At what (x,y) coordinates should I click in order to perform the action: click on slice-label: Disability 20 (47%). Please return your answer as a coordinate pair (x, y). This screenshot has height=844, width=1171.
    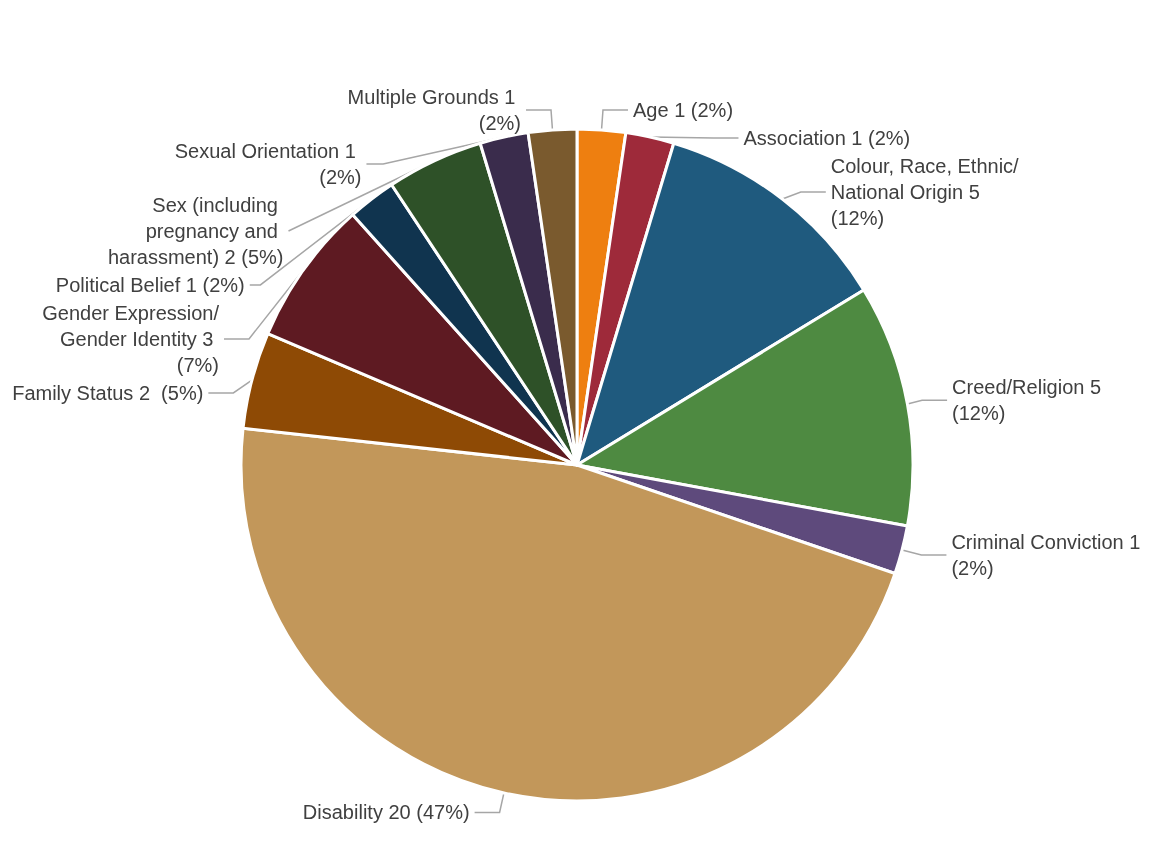
    Looking at the image, I should click on (386, 812).